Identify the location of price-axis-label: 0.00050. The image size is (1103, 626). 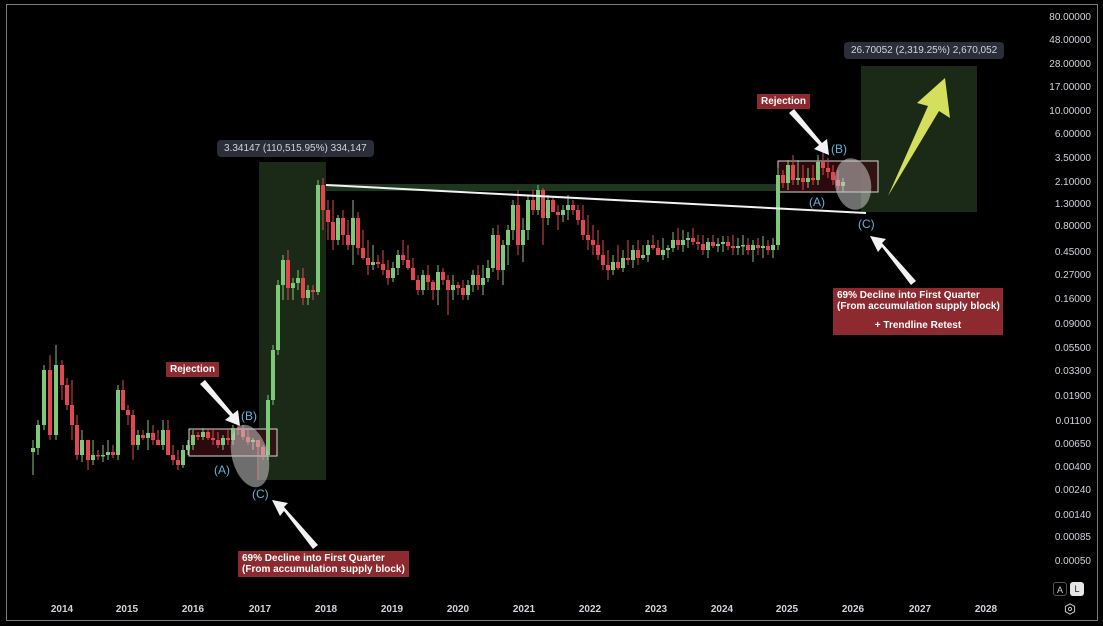
(1072, 561).